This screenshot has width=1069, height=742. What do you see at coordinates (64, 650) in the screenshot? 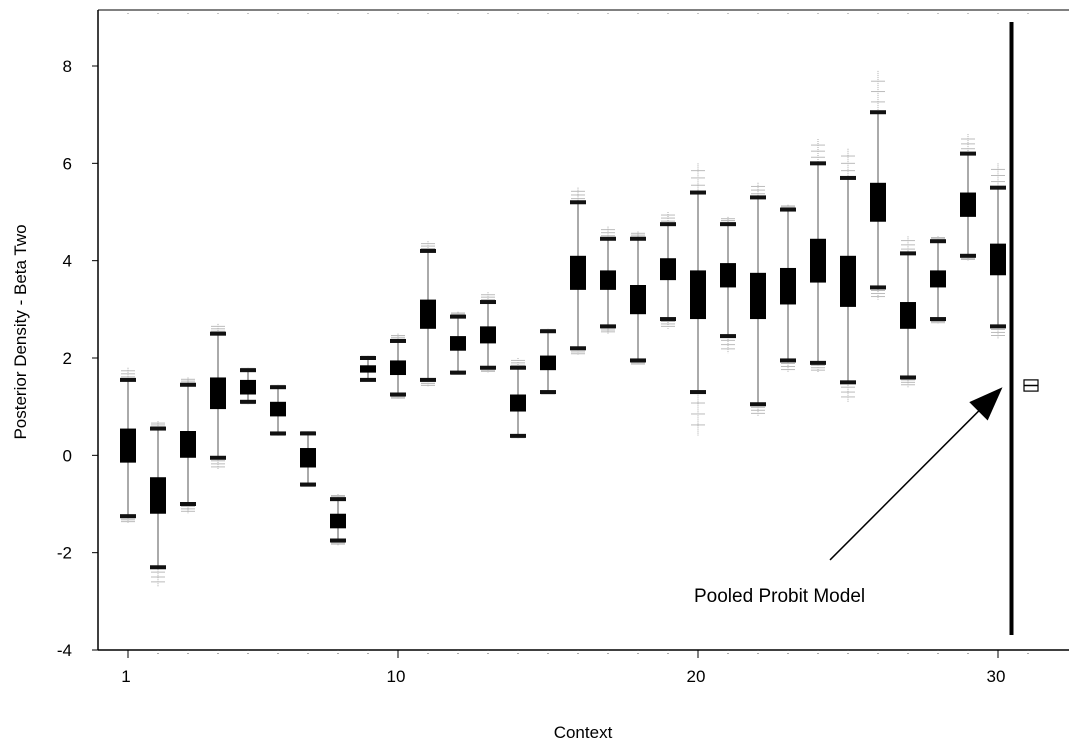
I see `y-tick-label: -4` at bounding box center [64, 650].